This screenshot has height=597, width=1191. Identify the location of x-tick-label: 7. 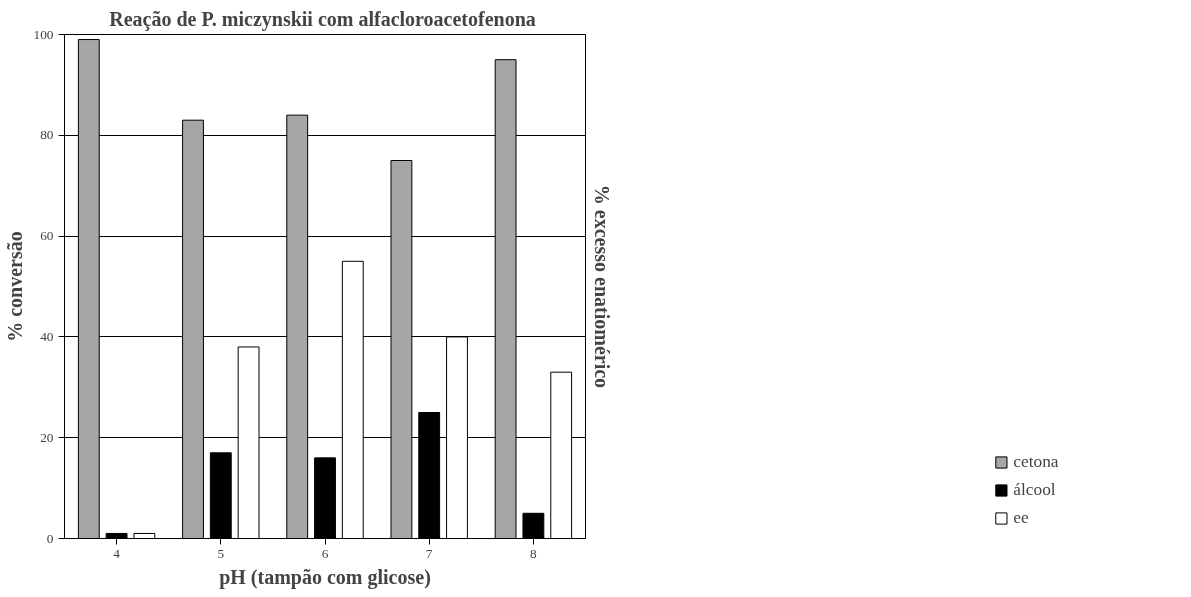
(429, 553).